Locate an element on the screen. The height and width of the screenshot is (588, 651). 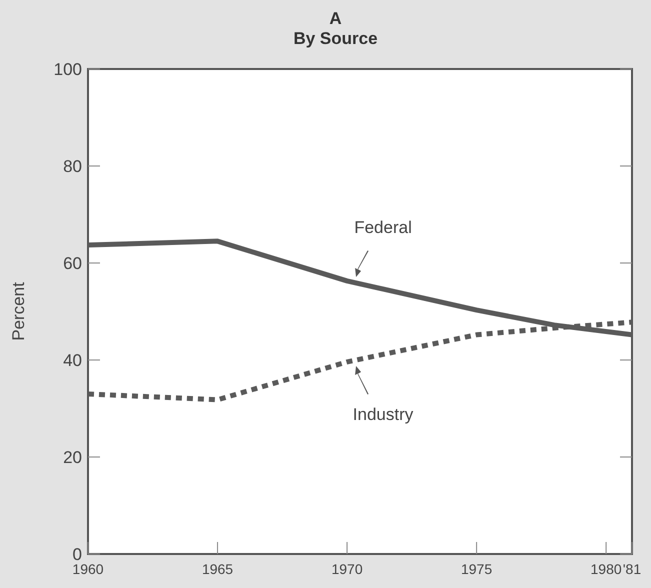
legend-label: Industry is located at coordinates (383, 414).